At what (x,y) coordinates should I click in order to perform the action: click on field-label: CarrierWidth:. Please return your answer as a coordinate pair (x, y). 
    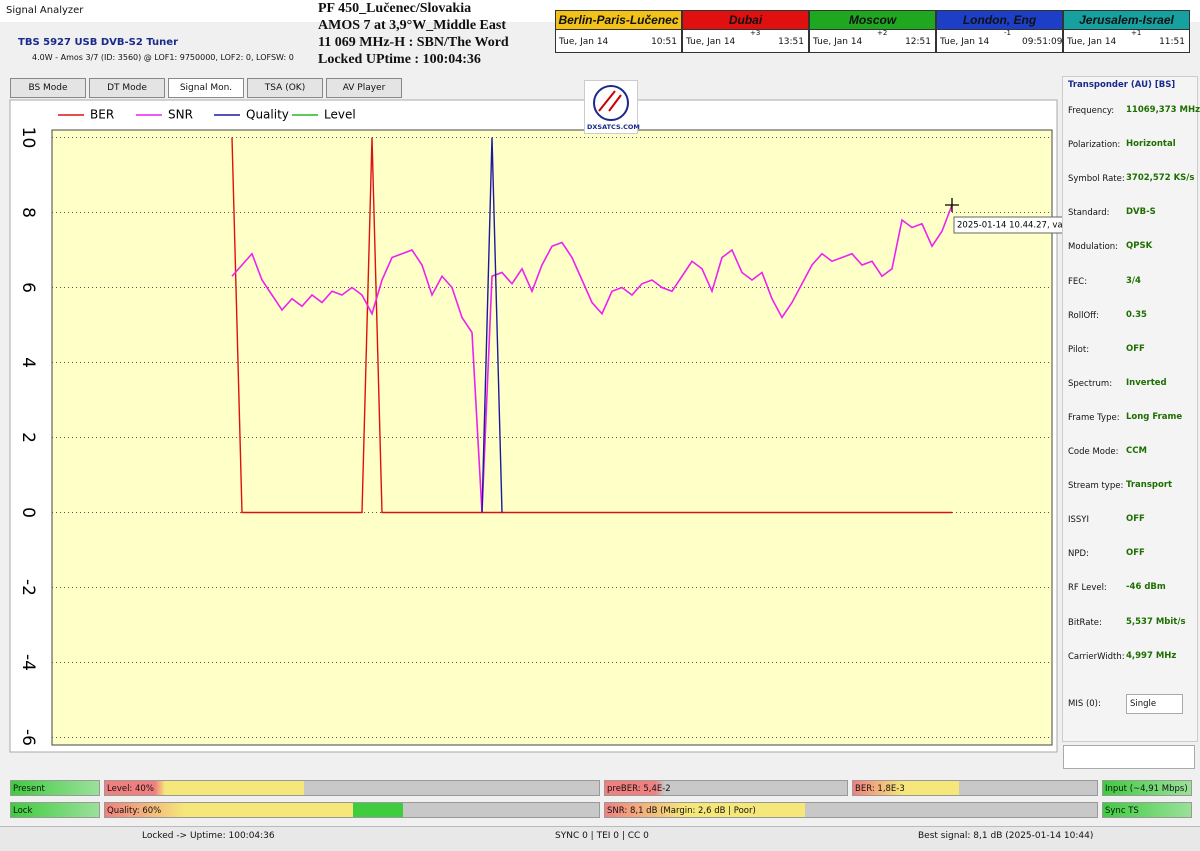
    Looking at the image, I should click on (1096, 656).